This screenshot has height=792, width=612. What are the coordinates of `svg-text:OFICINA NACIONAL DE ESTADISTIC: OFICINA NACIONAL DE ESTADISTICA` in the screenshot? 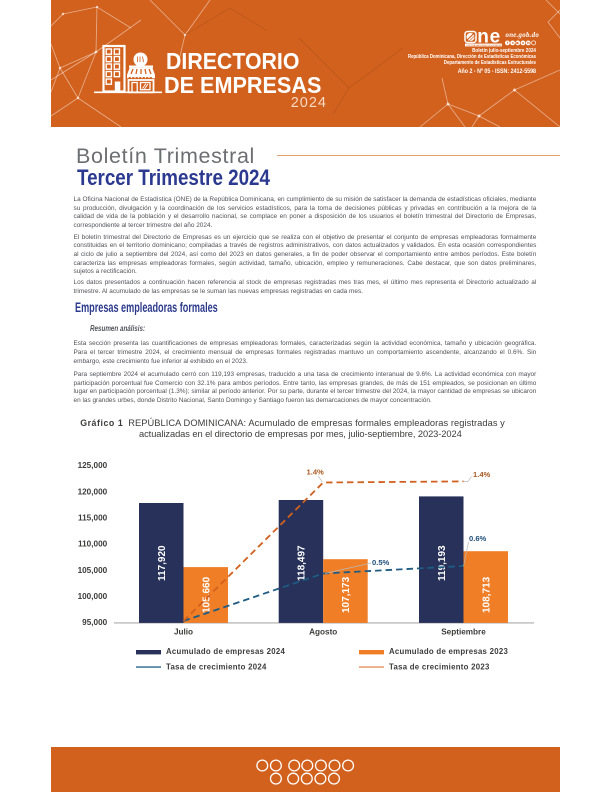 It's located at (485, 45).